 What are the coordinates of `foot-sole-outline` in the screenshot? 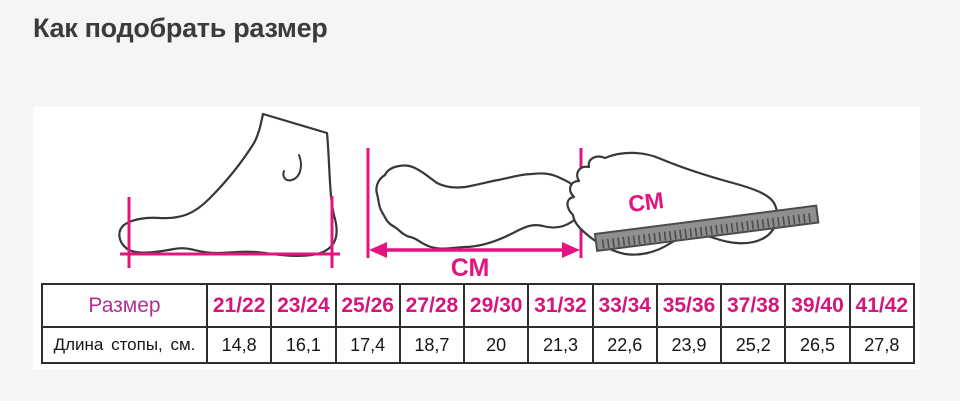 It's located at (479, 207).